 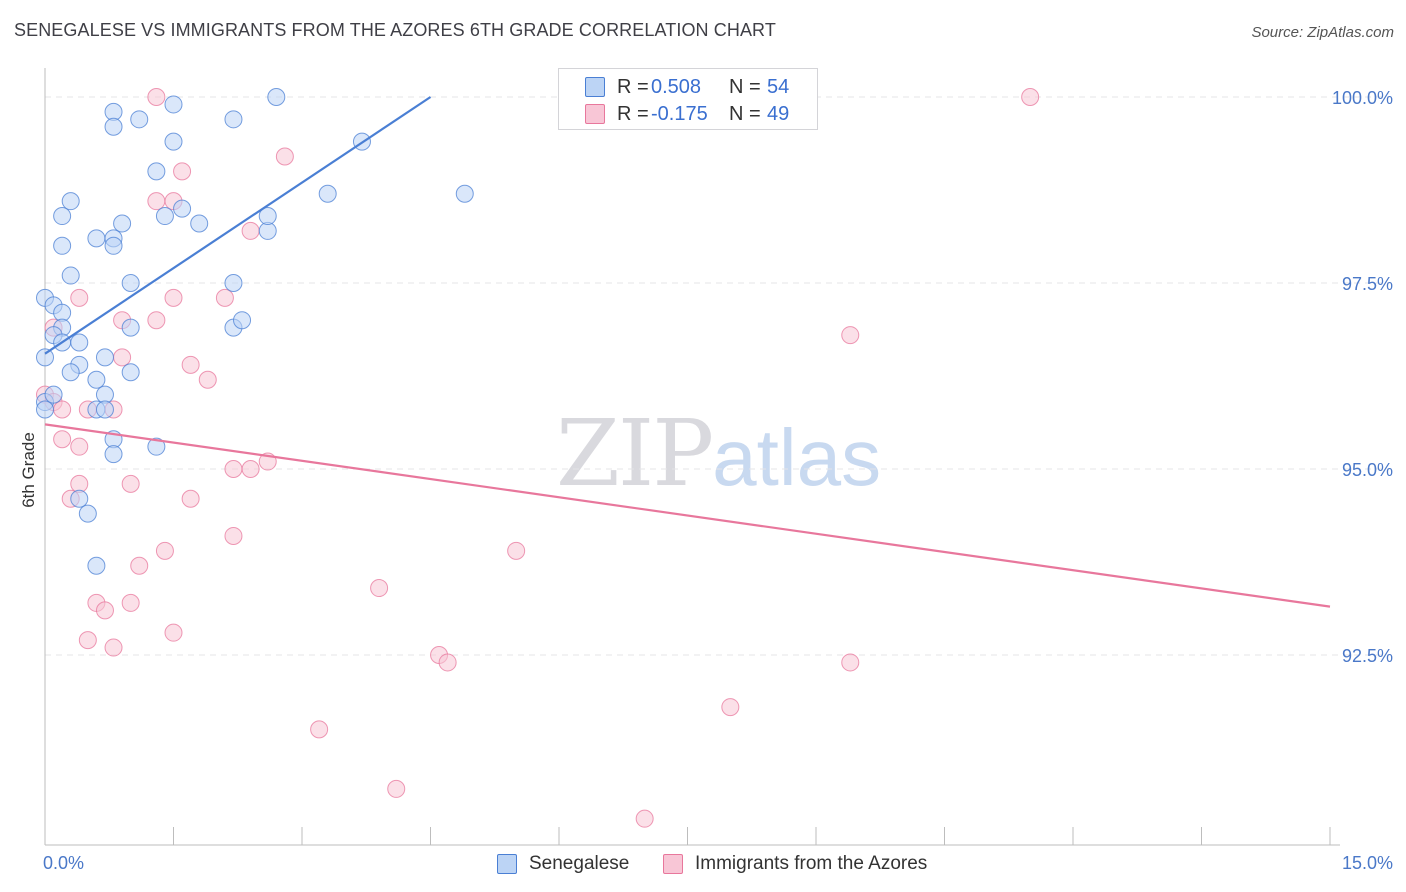 What do you see at coordinates (1367, 656) in the screenshot?
I see `y-tick-label: 92.5%` at bounding box center [1367, 656].